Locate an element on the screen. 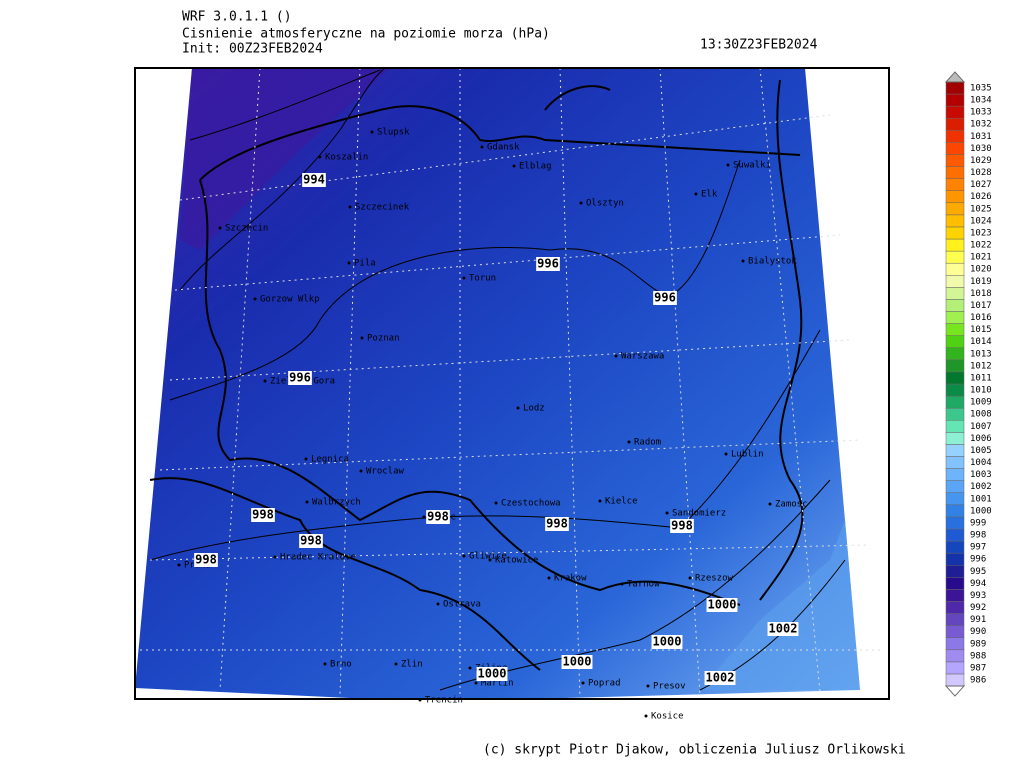 This screenshot has height=768, width=1024. colorbar-label: 1011 is located at coordinates (981, 378).